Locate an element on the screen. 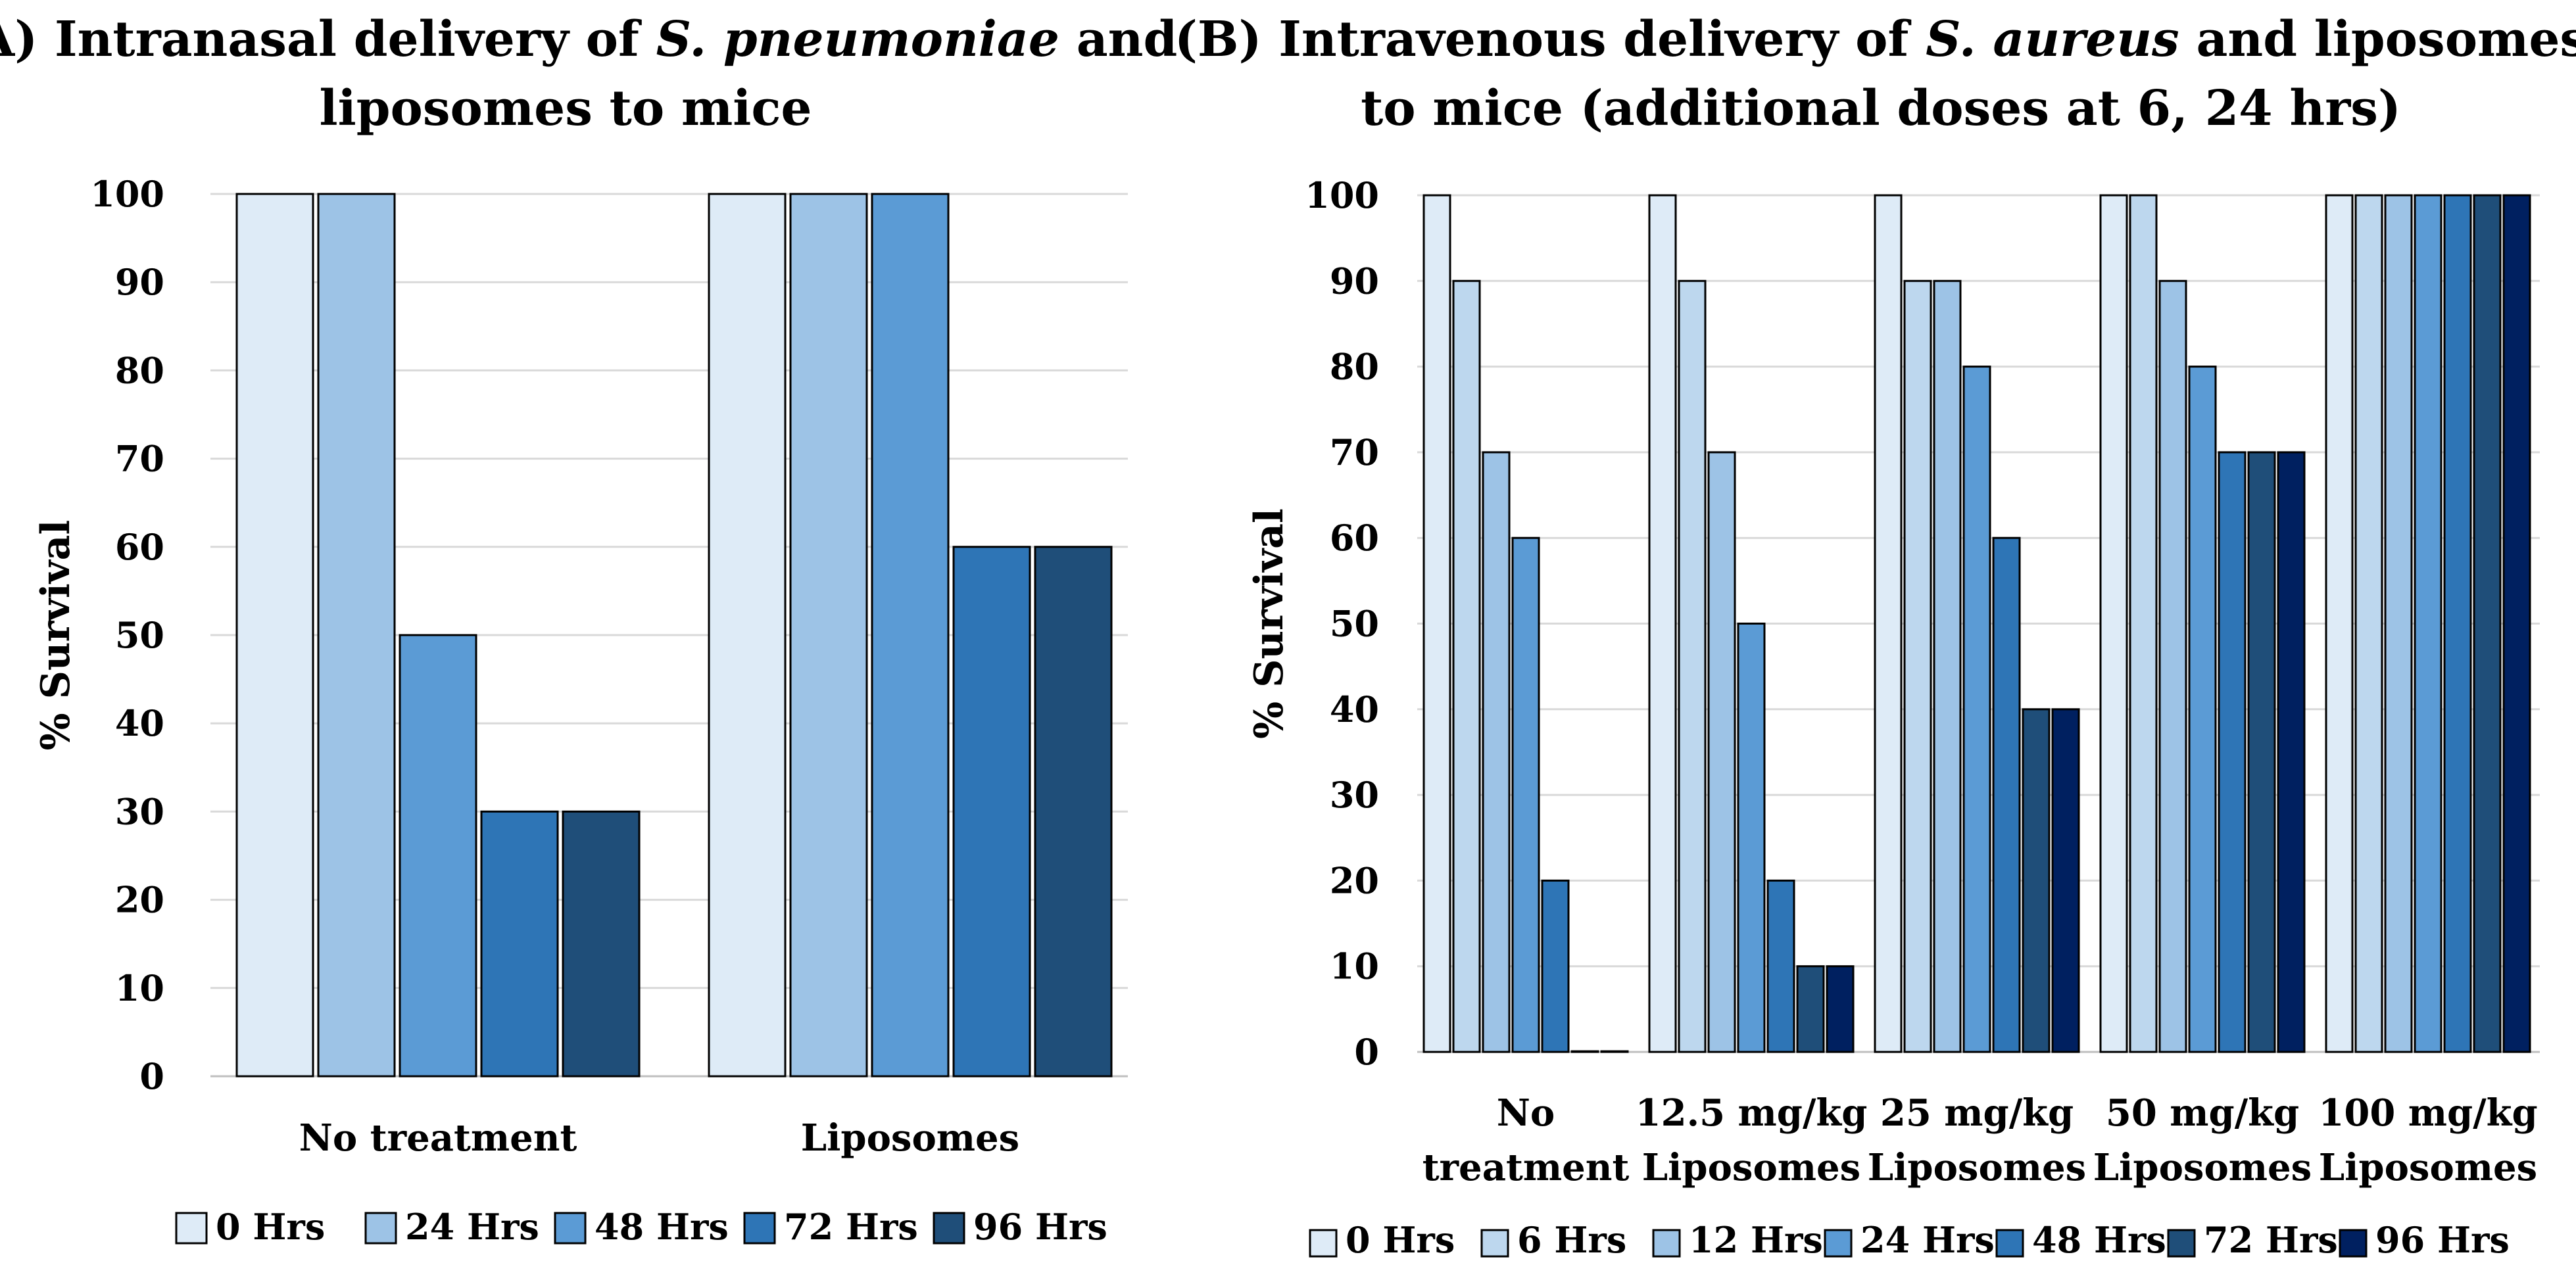 The height and width of the screenshot is (1284, 2576). b-ytick-60: 60 is located at coordinates (1354, 538).